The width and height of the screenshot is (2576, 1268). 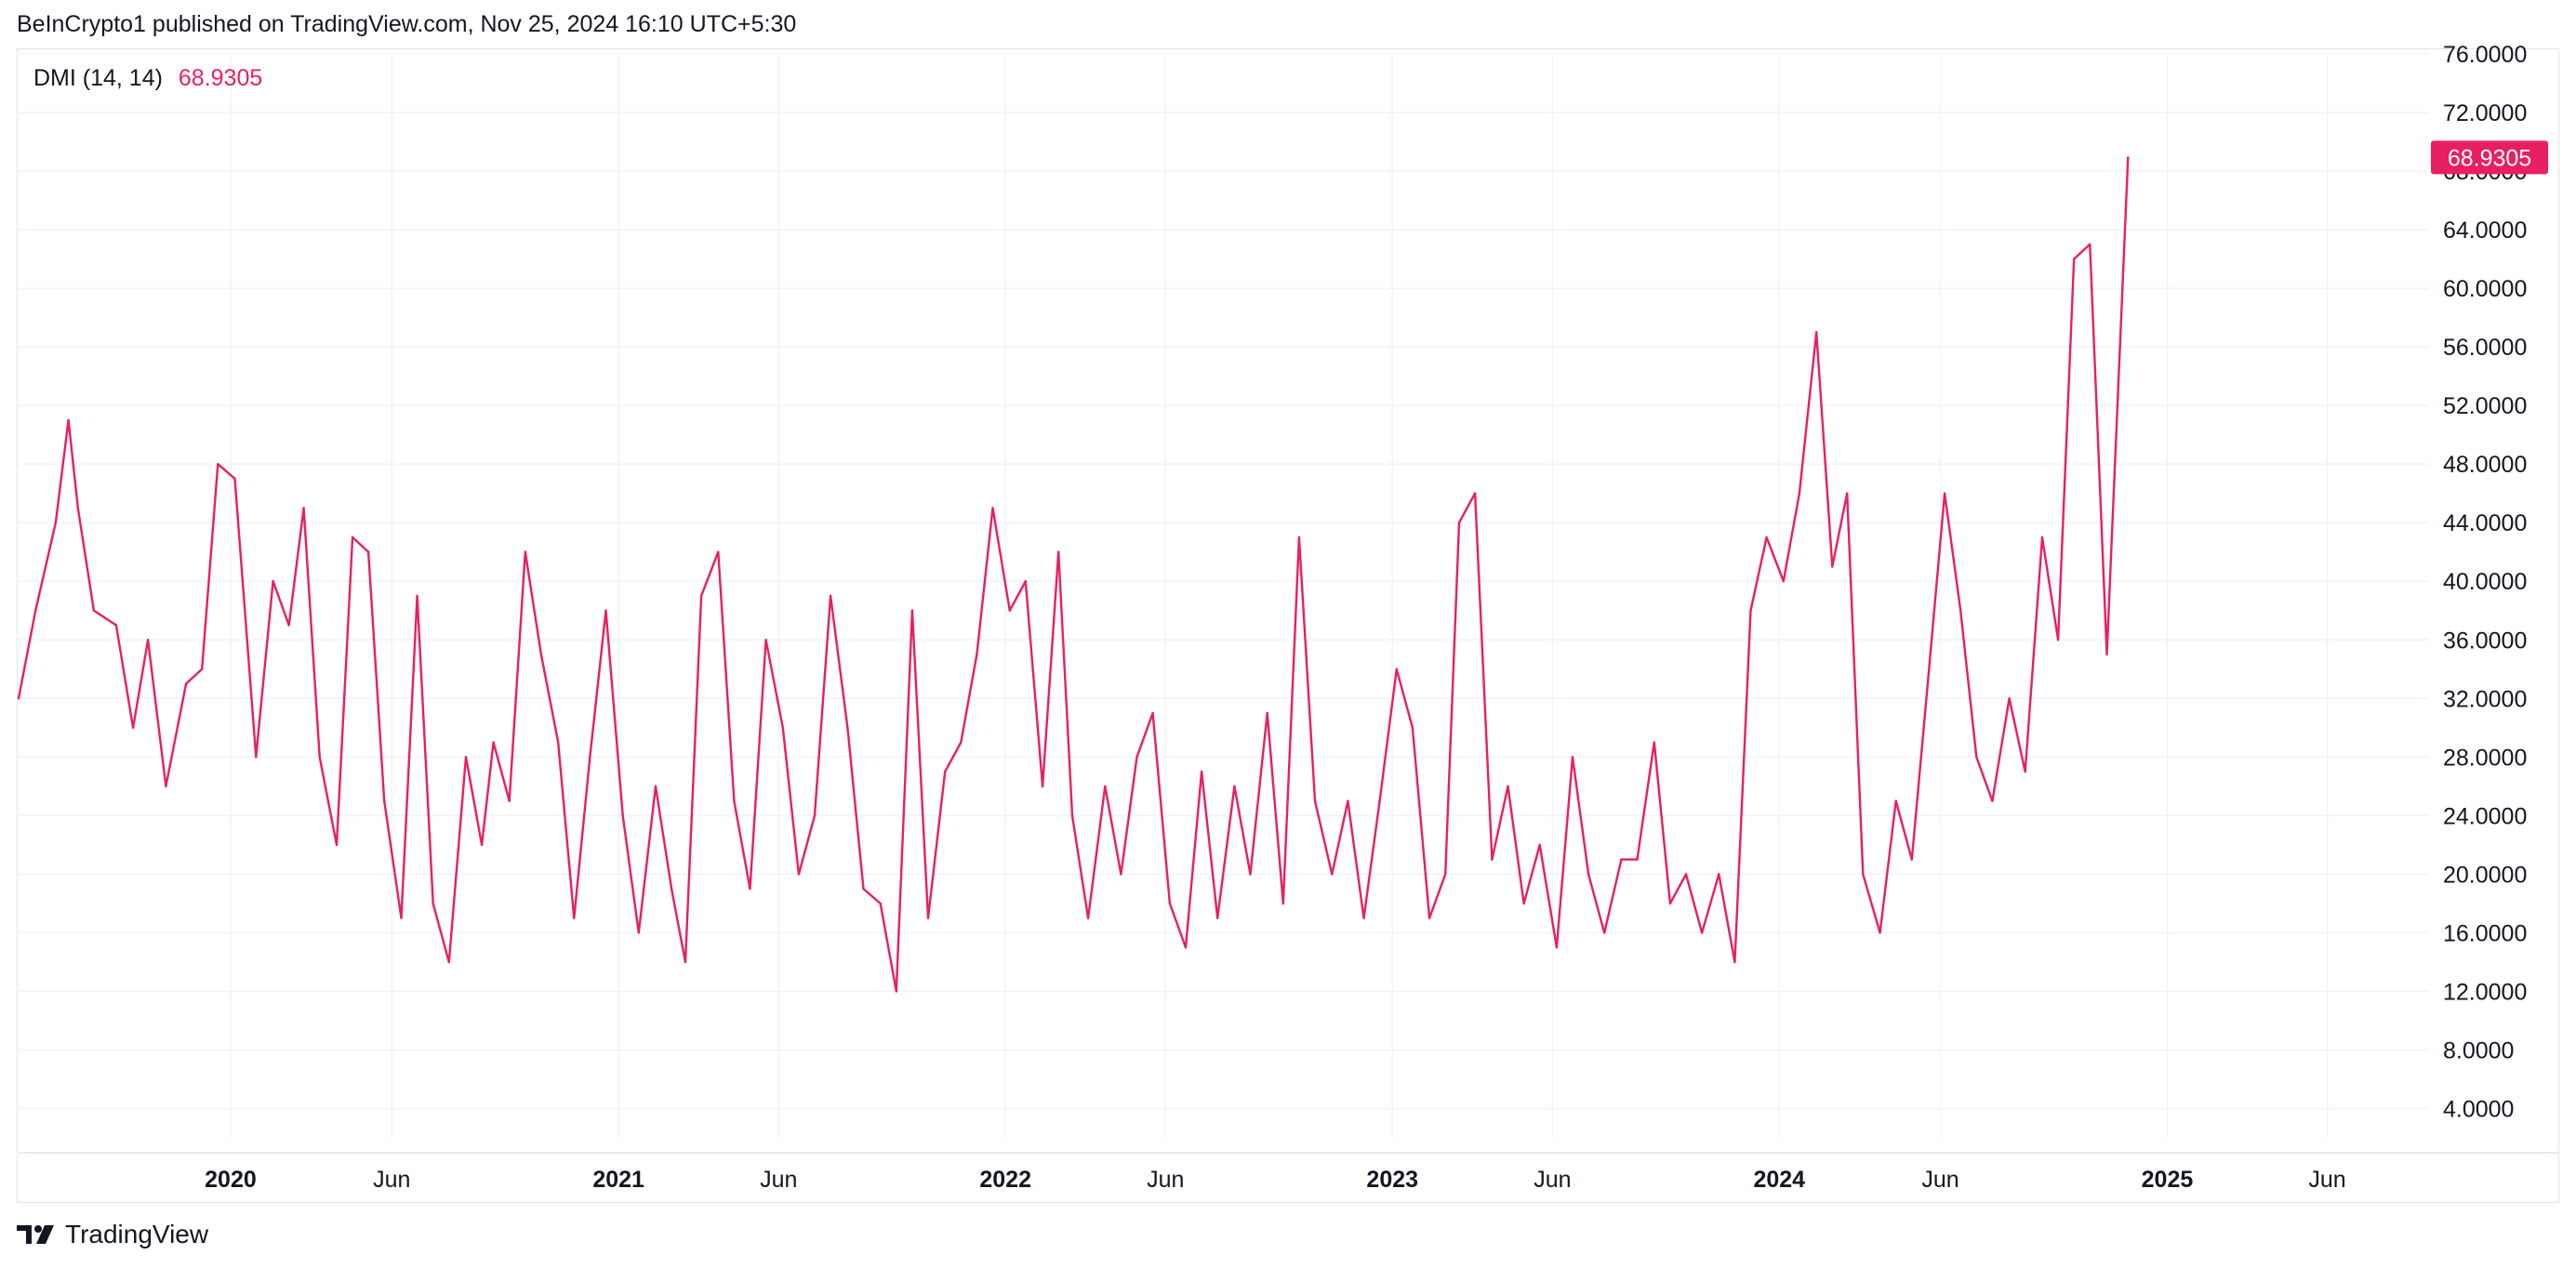 I want to click on y-tick-label: 4.0000, so click(x=2478, y=1109).